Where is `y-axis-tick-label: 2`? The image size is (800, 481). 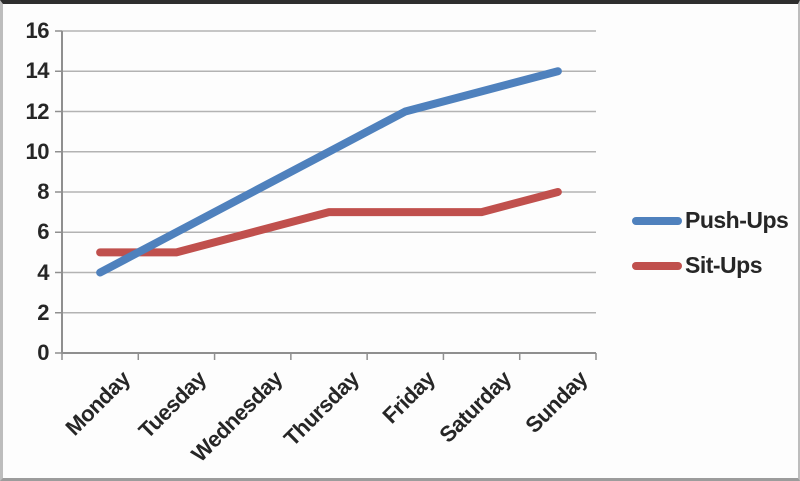
y-axis-tick-label: 2 is located at coordinates (43, 312).